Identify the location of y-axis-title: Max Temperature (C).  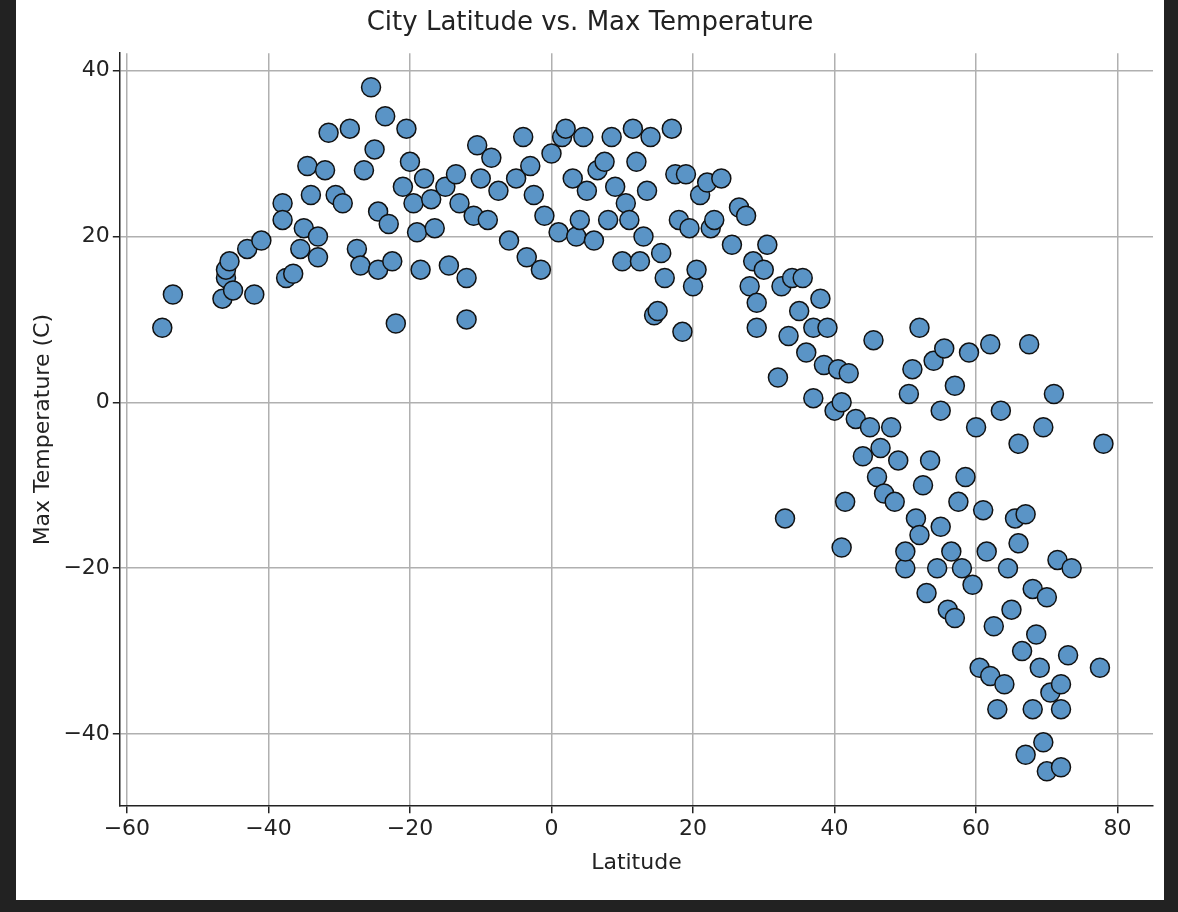
(41, 430).